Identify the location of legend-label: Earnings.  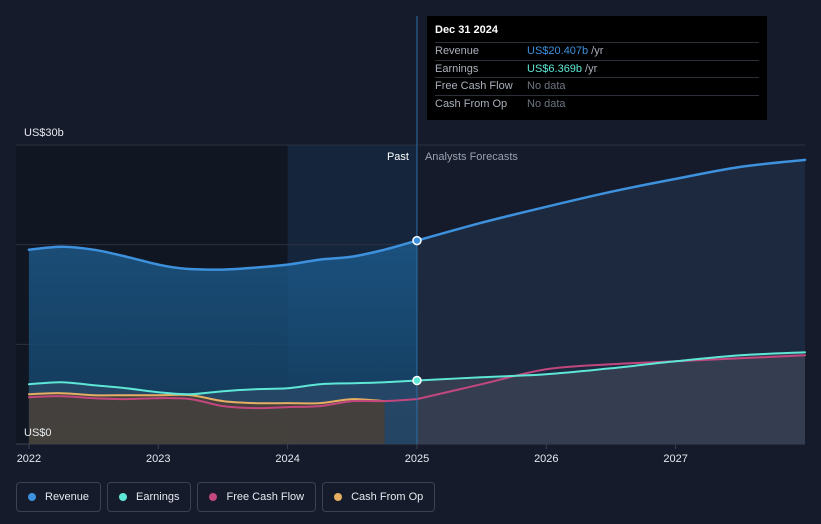
(158, 497).